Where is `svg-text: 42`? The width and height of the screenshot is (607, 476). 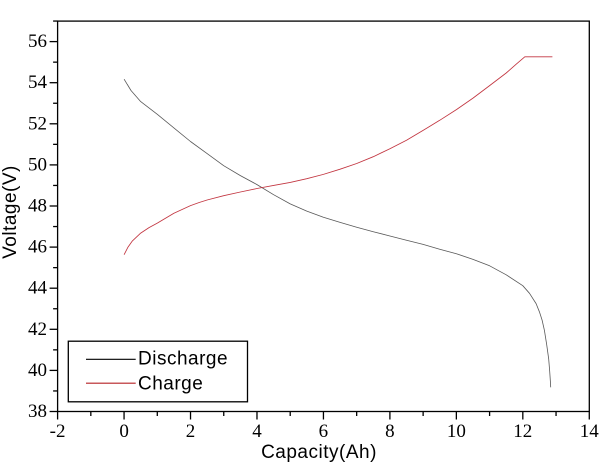 svg-text: 42 is located at coordinates (37, 329).